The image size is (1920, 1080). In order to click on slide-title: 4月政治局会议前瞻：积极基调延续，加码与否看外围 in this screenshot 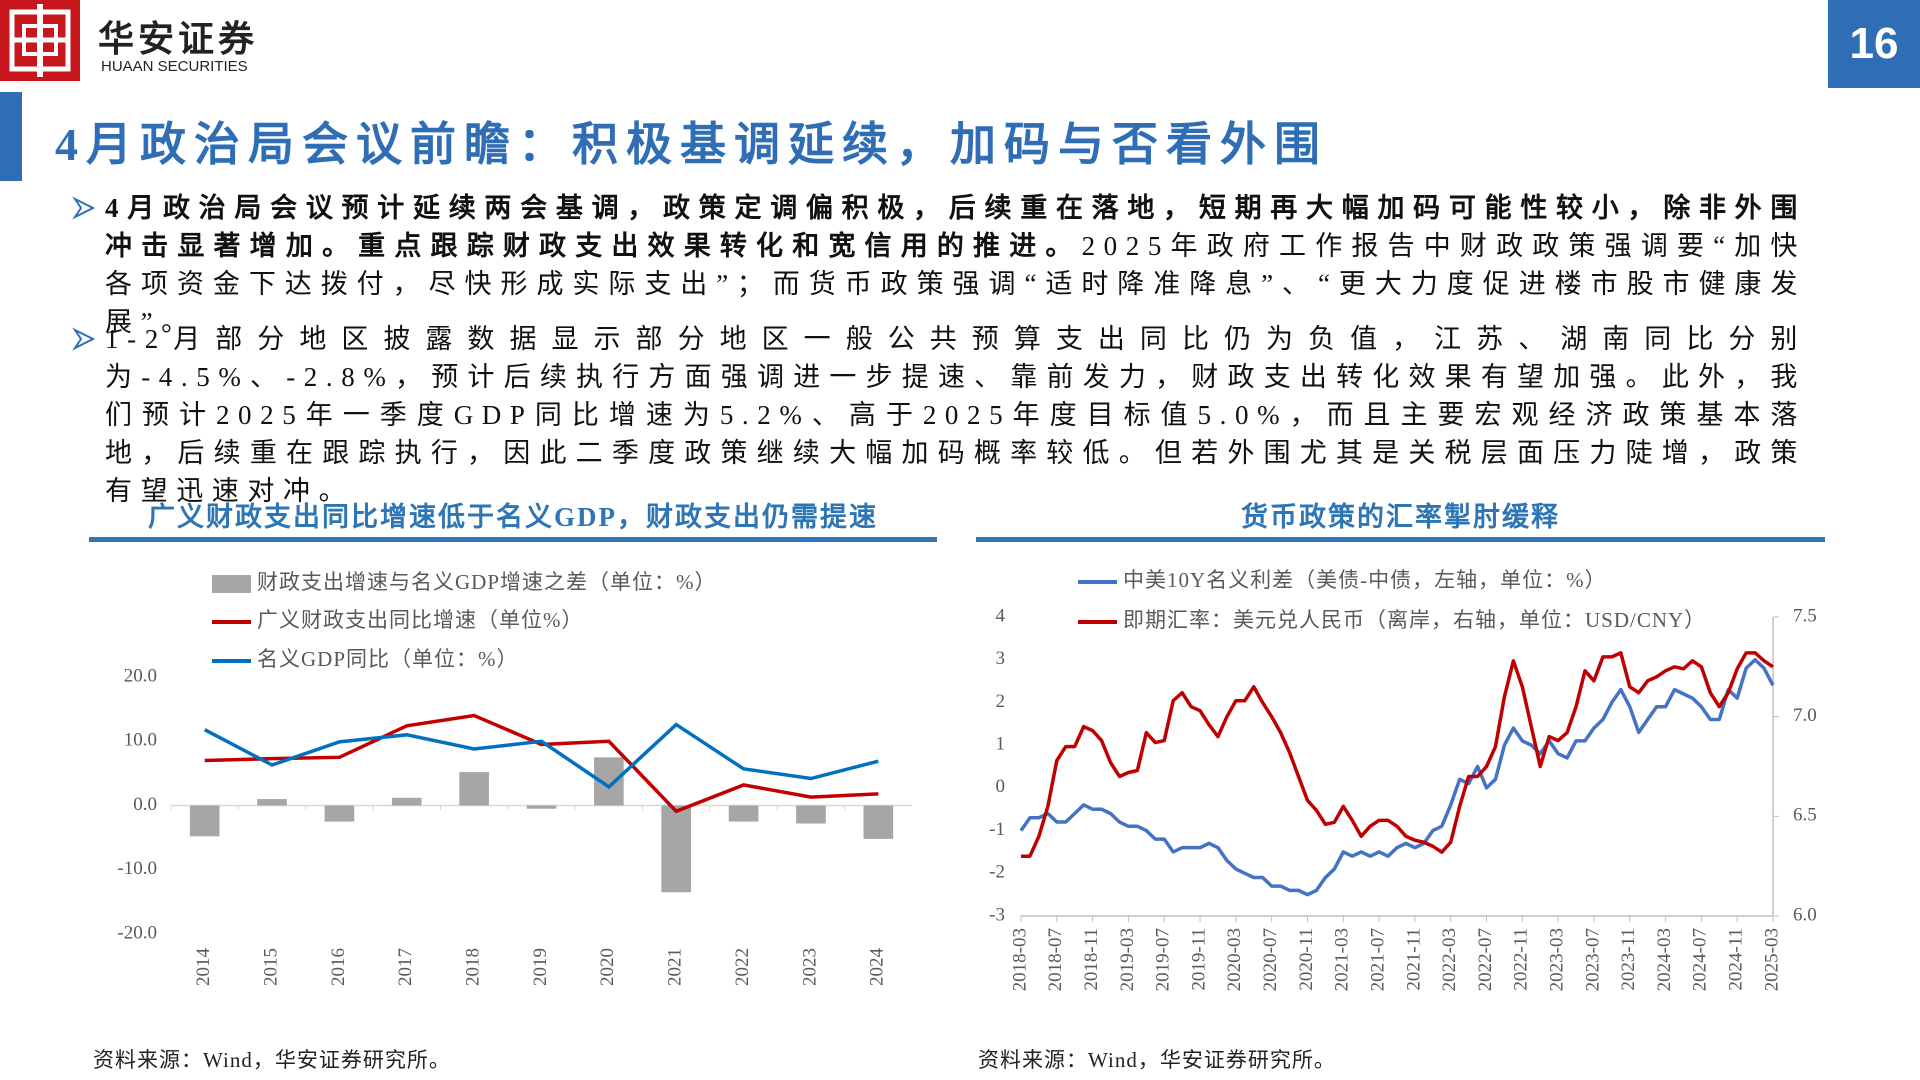, I will do `click(691, 144)`.